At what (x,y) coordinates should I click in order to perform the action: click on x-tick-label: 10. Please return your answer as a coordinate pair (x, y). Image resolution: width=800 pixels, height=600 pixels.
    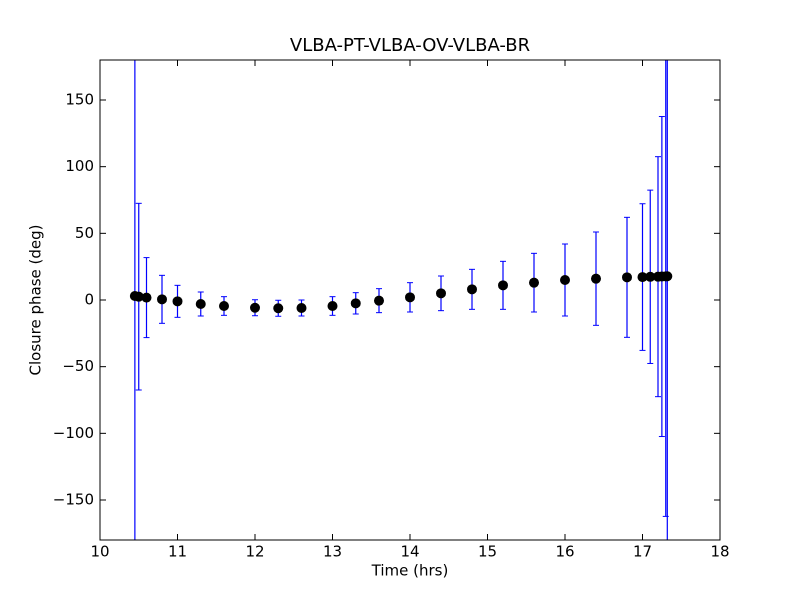
    Looking at the image, I should click on (99, 552).